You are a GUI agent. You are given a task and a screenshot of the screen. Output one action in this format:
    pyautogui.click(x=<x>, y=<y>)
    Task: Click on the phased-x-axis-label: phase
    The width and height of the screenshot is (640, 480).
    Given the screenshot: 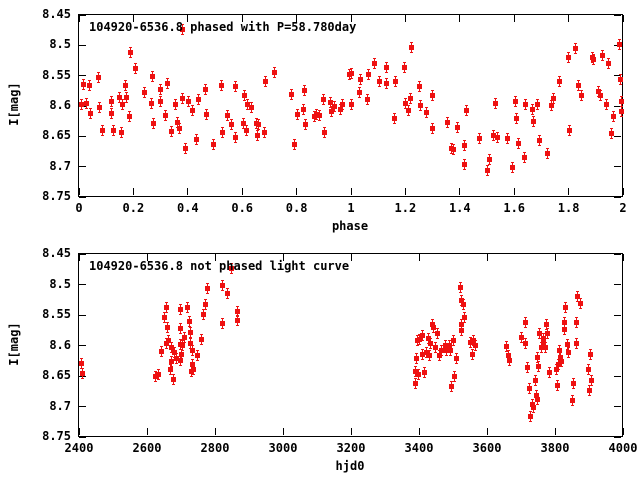 What is the action you would take?
    pyautogui.click(x=350, y=226)
    